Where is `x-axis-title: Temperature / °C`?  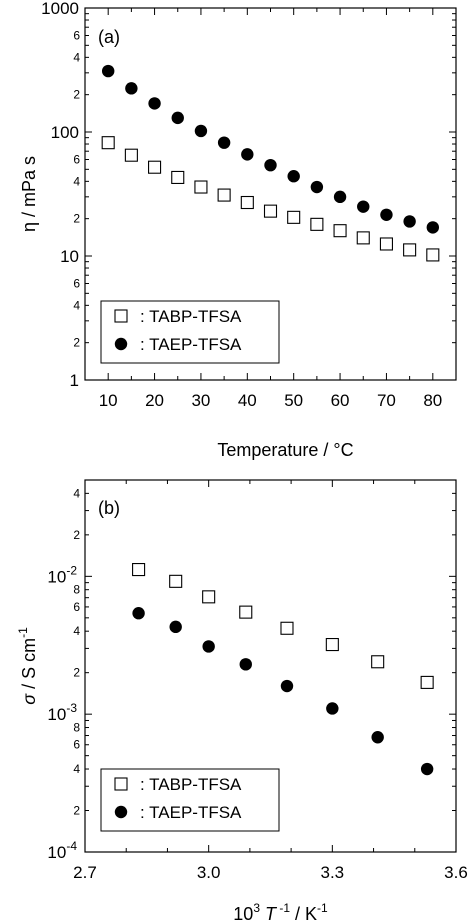
x-axis-title: Temperature / °C is located at coordinates (285, 450).